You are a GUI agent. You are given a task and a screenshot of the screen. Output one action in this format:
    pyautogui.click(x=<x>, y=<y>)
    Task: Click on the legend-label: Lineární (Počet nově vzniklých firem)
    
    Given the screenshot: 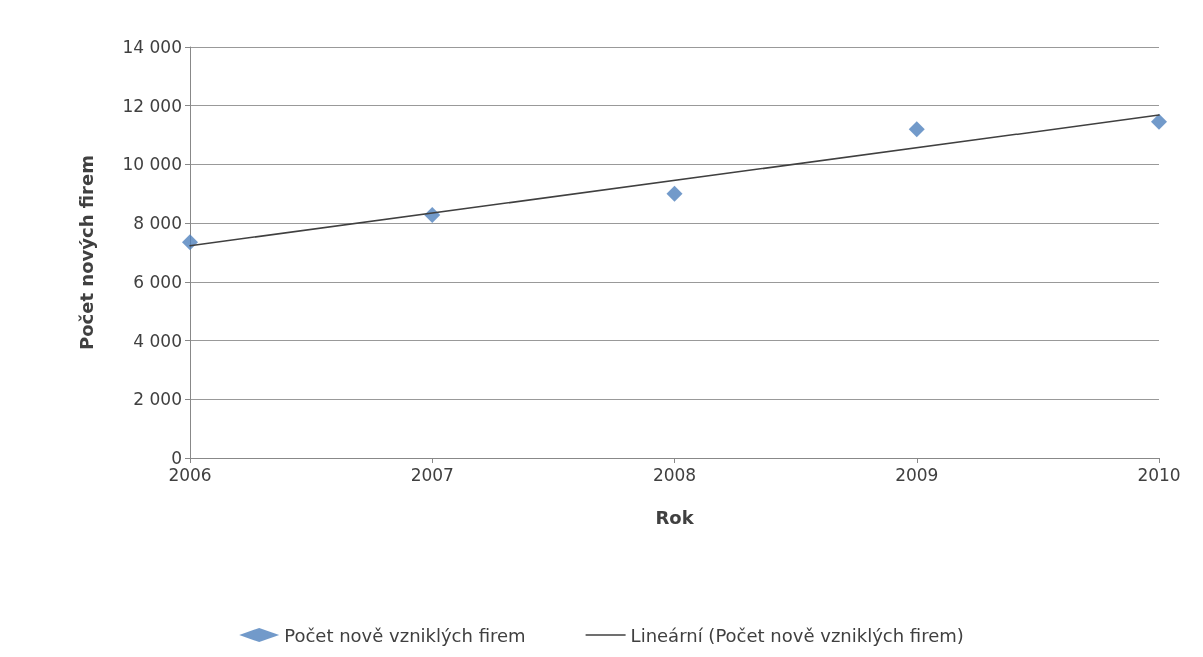 What is the action you would take?
    pyautogui.click(x=797, y=635)
    